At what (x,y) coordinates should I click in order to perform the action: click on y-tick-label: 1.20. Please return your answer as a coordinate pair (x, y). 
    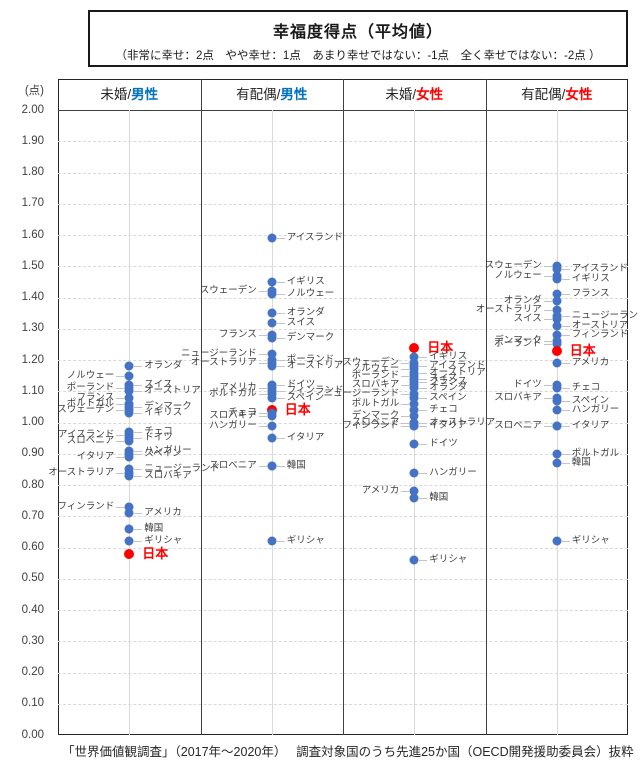
    Looking at the image, I should click on (32, 359).